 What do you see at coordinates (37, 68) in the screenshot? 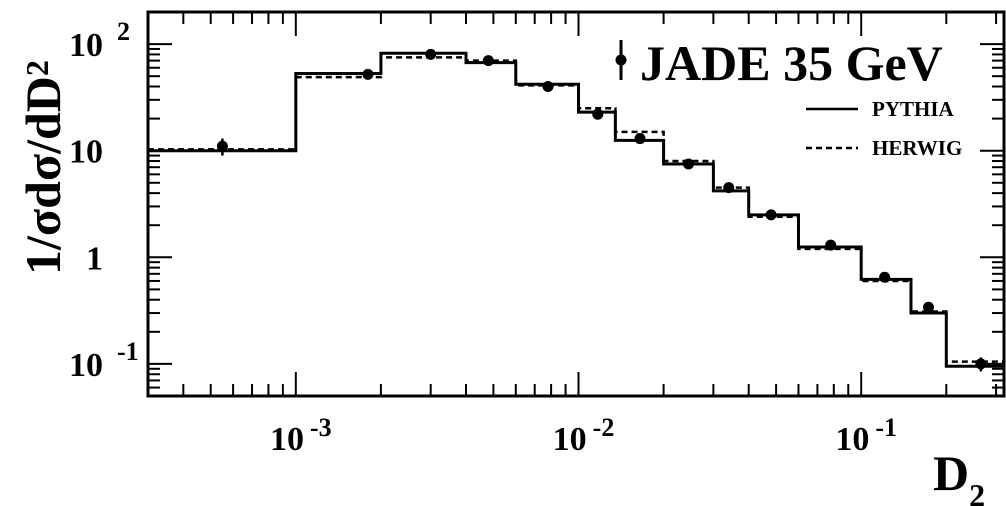
I see `y-axis-label-subscript: 2` at bounding box center [37, 68].